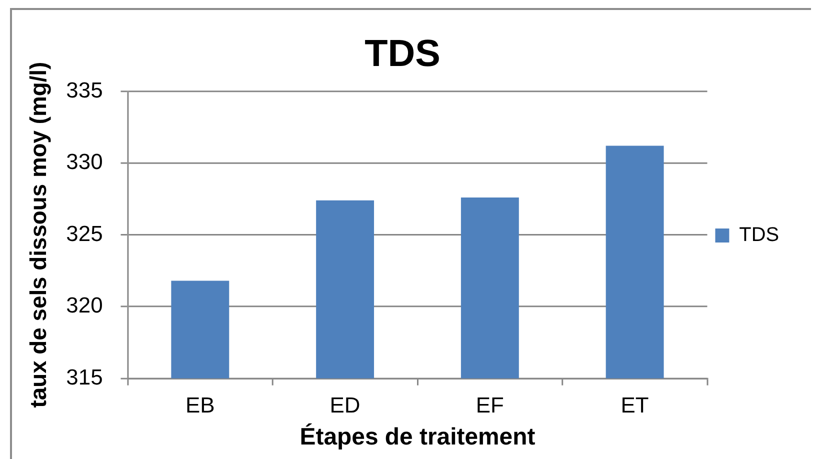 This screenshot has height=459, width=813. Describe the element at coordinates (402, 54) in the screenshot. I see `chart-title: TDS` at that location.